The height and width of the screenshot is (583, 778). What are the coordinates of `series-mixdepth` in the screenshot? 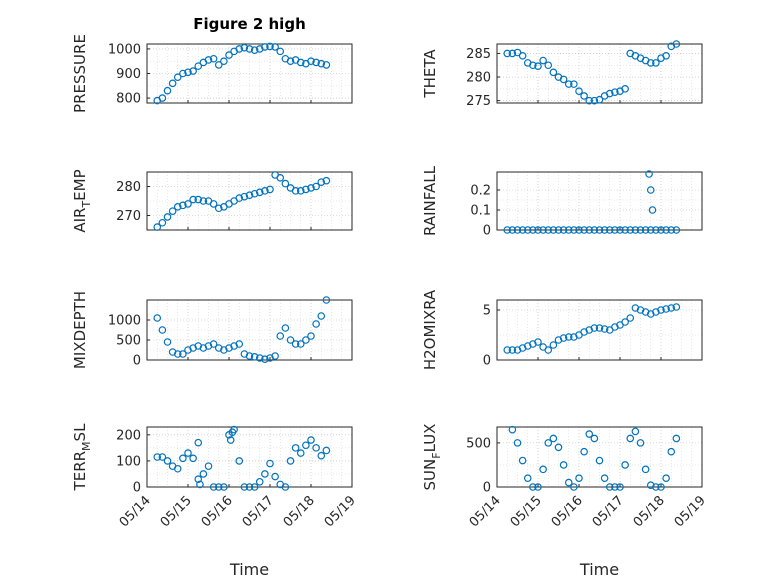 It's located at (242, 330).